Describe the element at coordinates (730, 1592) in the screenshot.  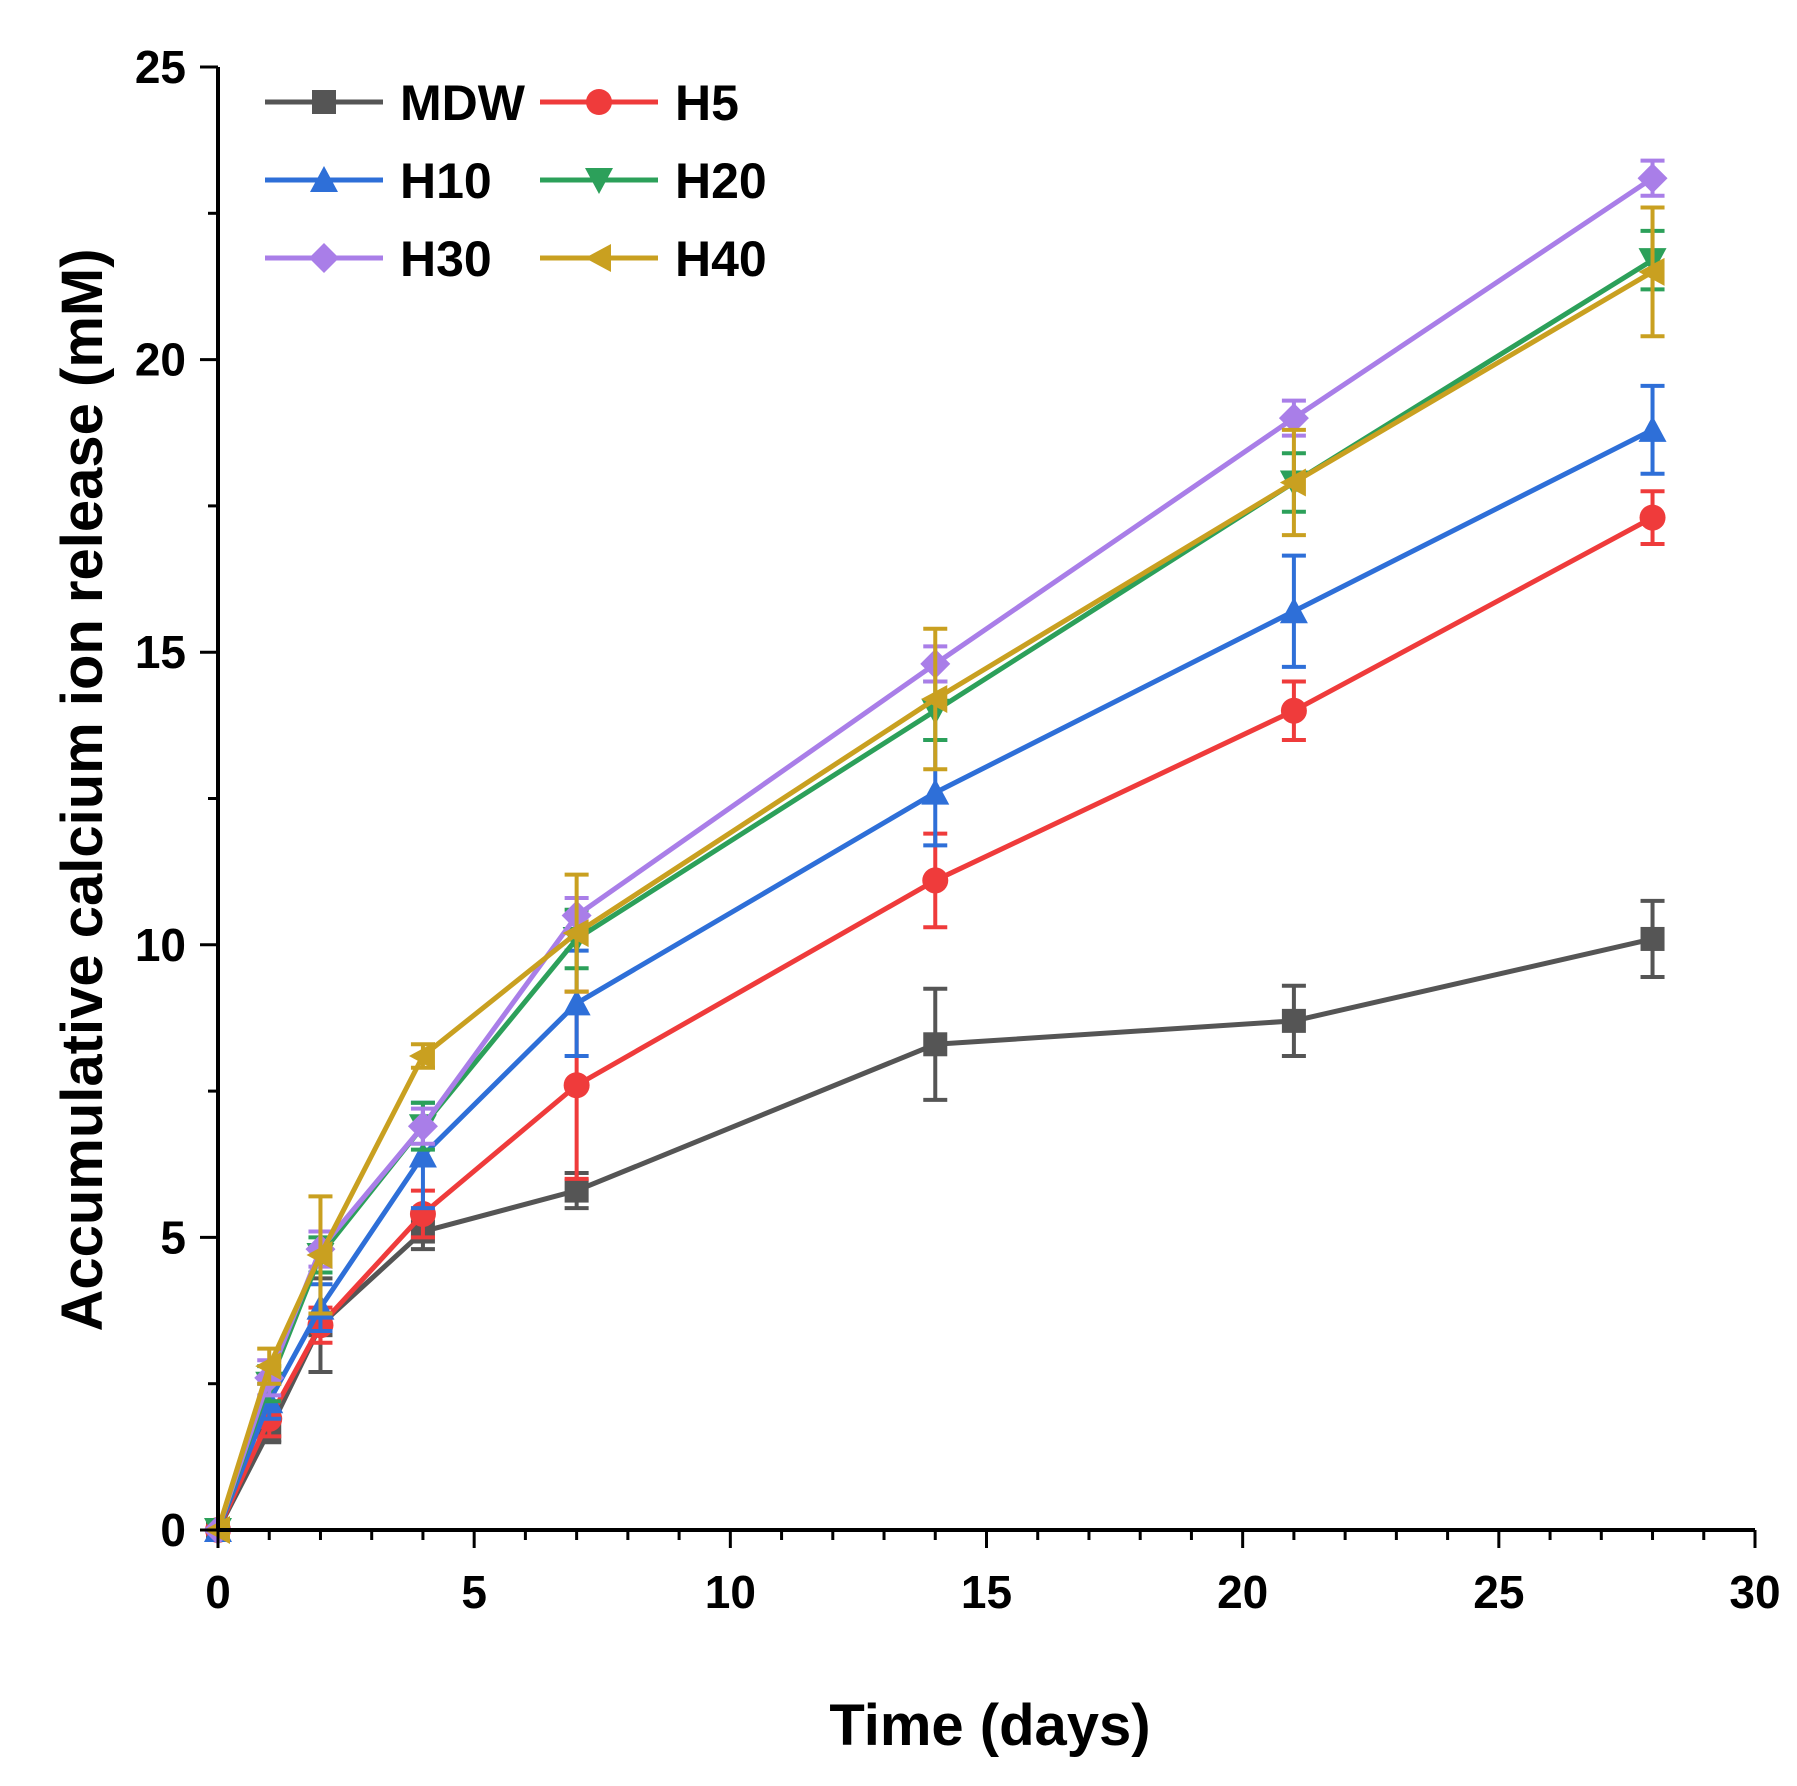
I see `x-tick-label: 10` at that location.